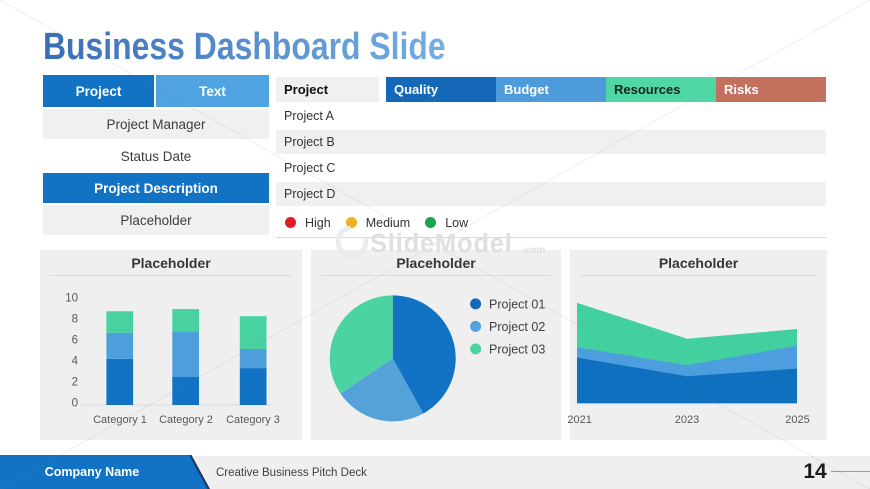 The width and height of the screenshot is (870, 489). What do you see at coordinates (253, 420) in the screenshot?
I see `svg-text: Category 3` at bounding box center [253, 420].